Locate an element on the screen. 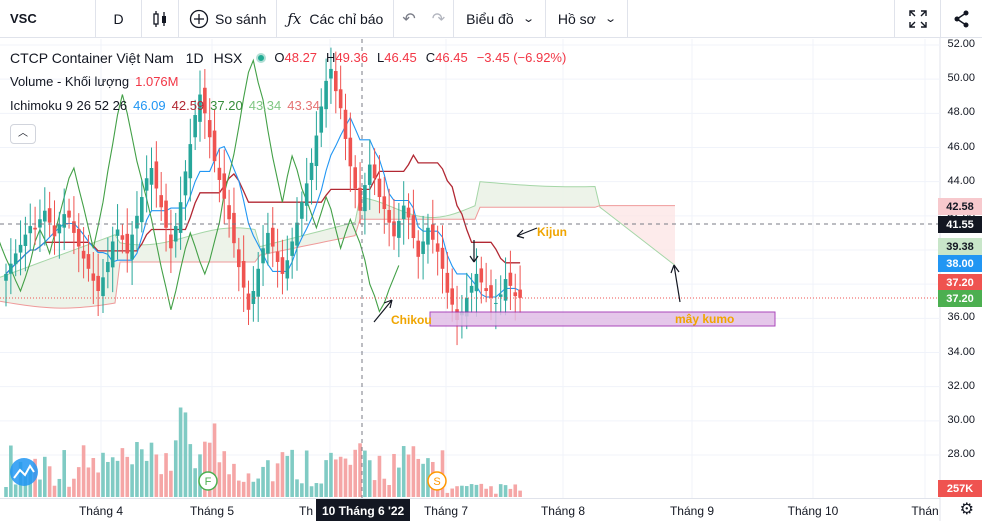 The image size is (982, 521). kumo-annotation: mây kumo is located at coordinates (704, 319).